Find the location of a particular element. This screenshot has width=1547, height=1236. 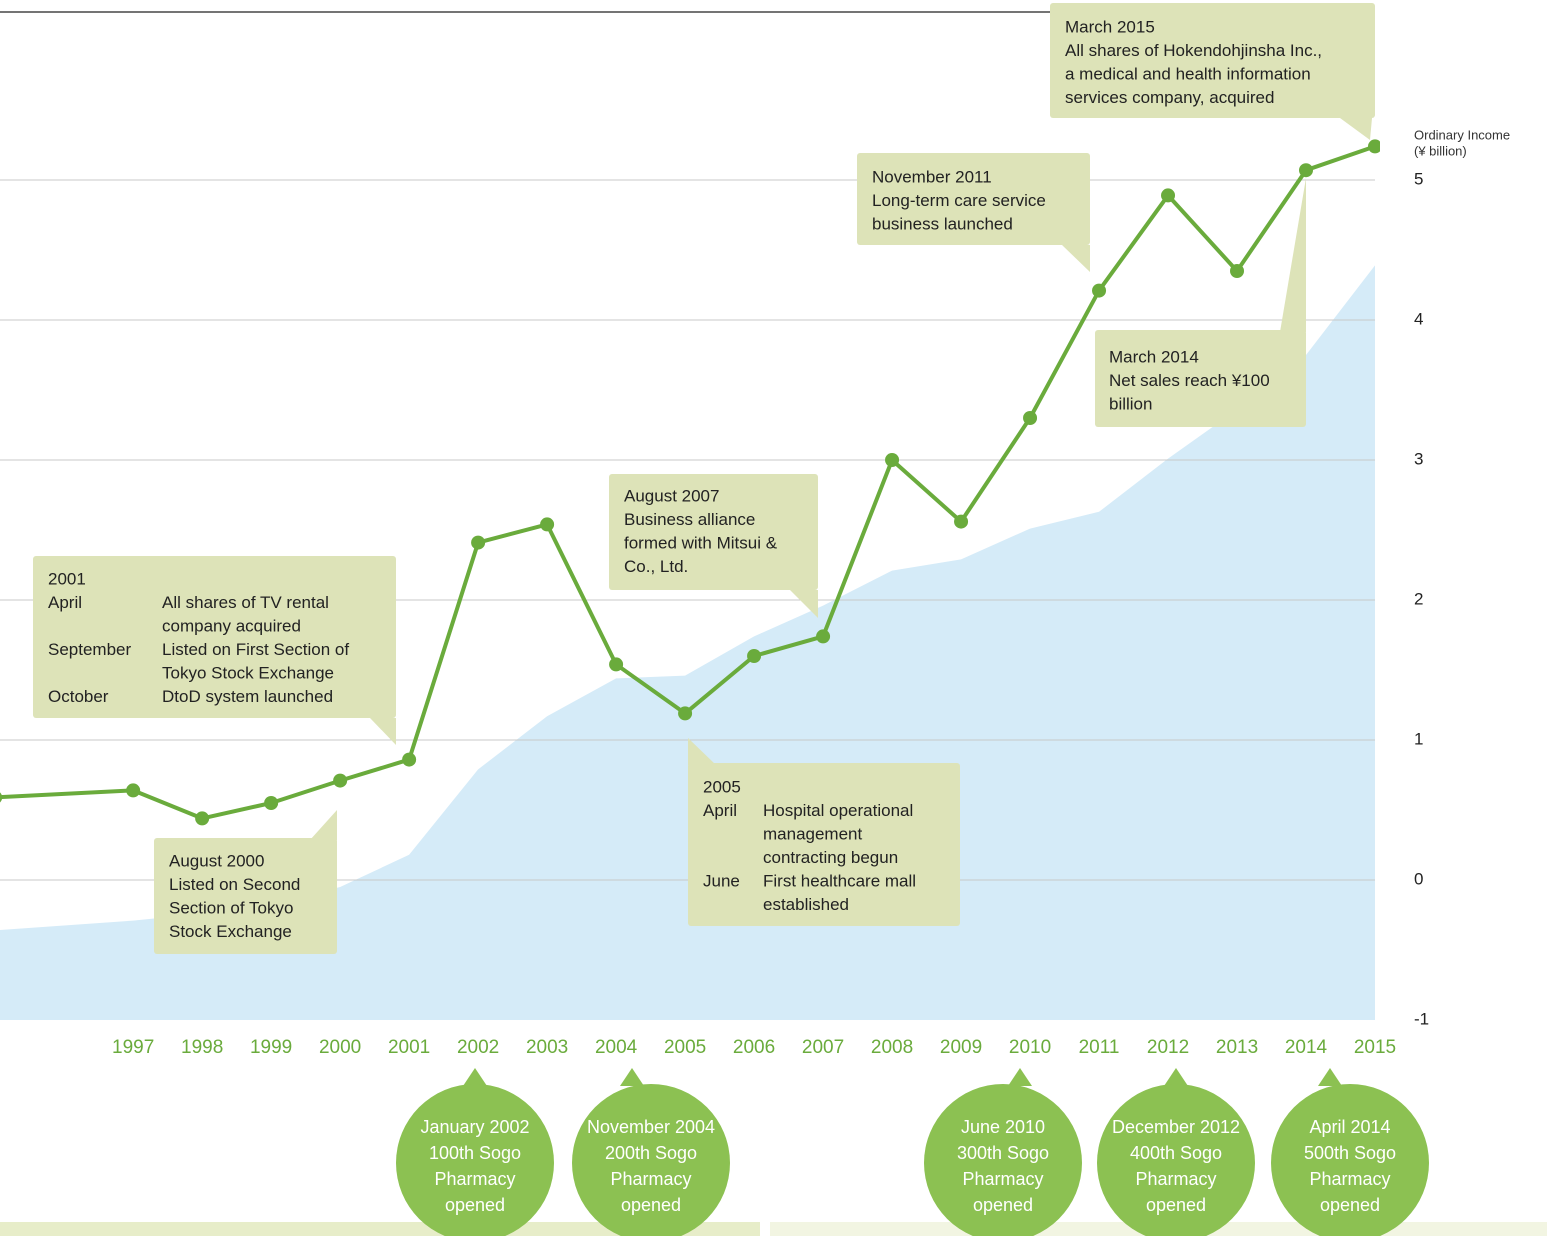

callout-text: a medical and health information is located at coordinates (1188, 73).